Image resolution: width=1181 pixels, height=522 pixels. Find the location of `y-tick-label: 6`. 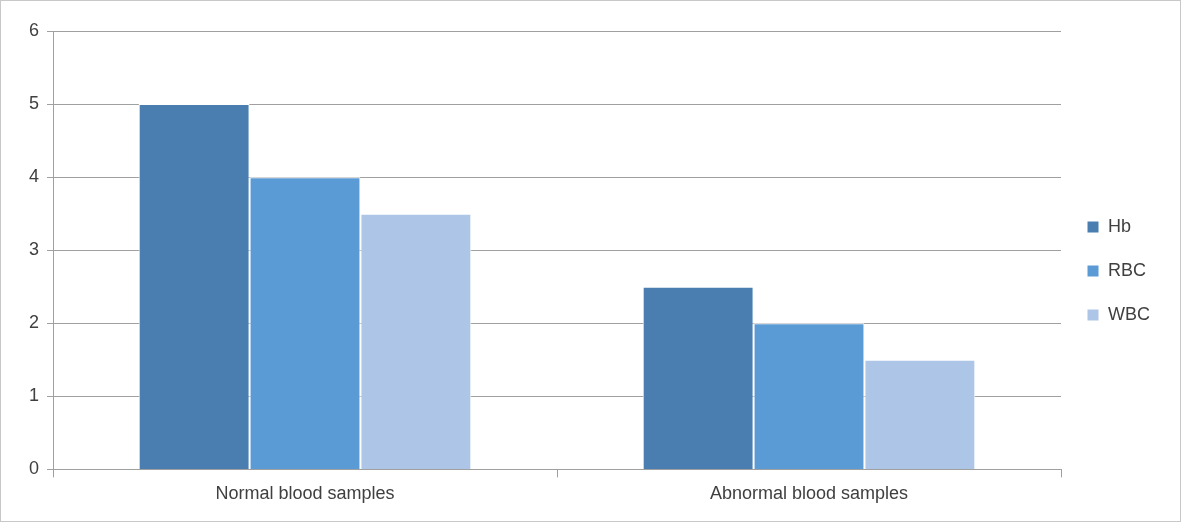

y-tick-label: 6 is located at coordinates (34, 29).